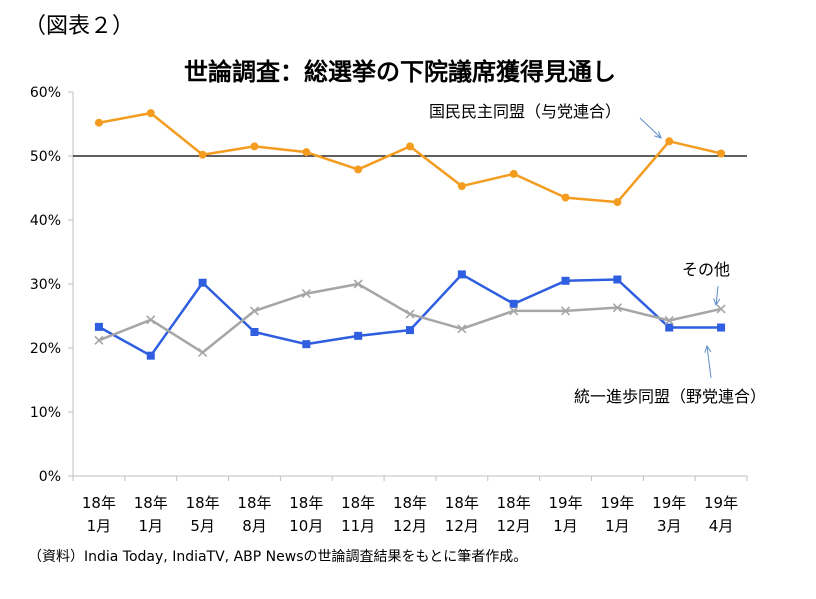 The image size is (816, 599). What do you see at coordinates (45, 221) in the screenshot?
I see `y-tick-label: 40%` at bounding box center [45, 221].